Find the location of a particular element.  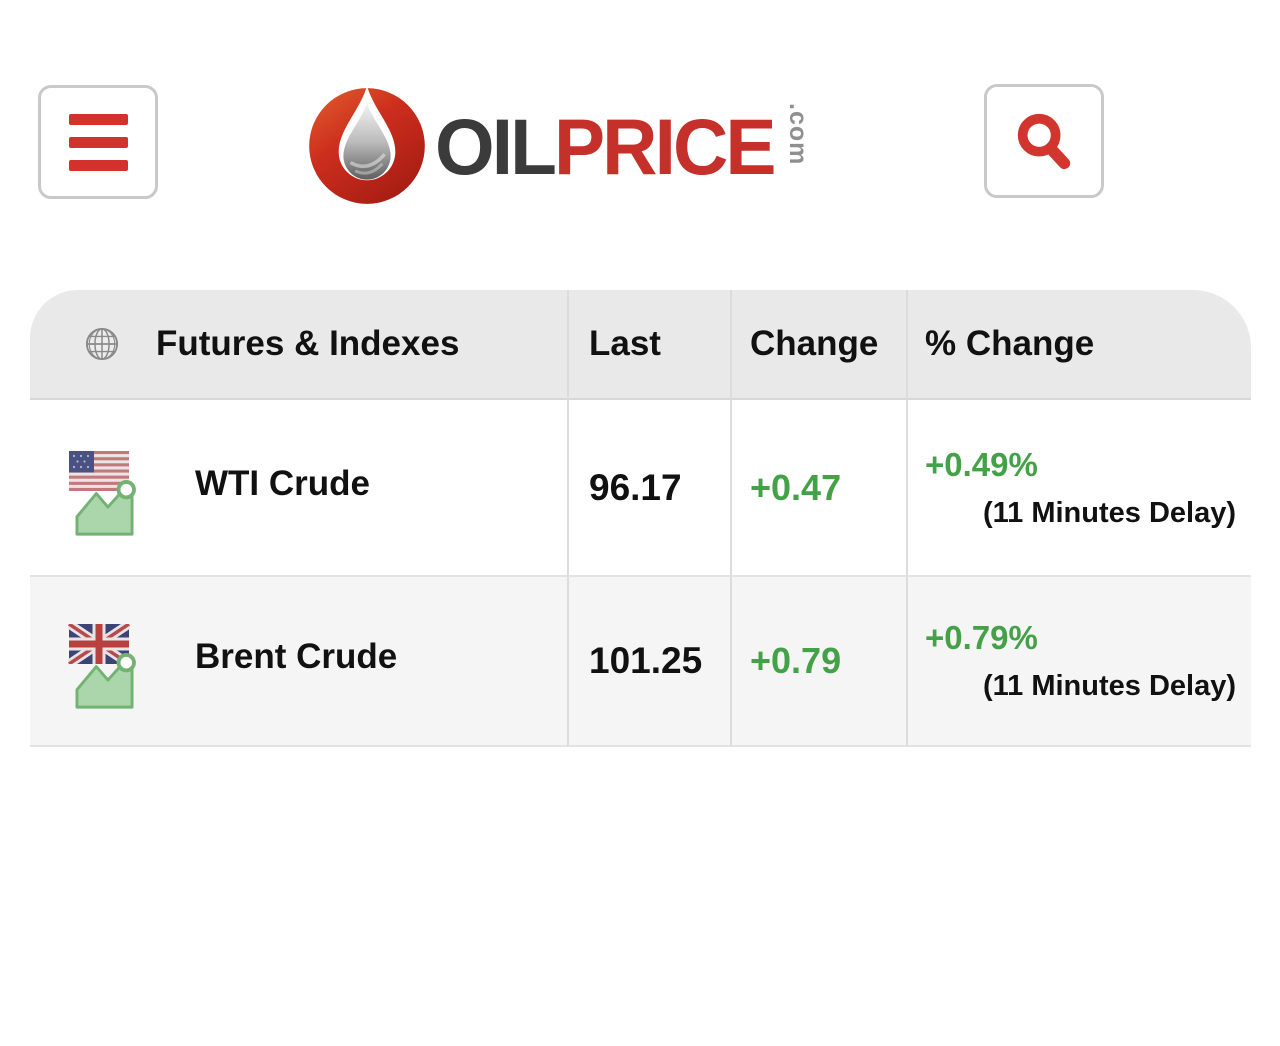

table-row-wti-name-cell: WTI Crude is located at coordinates (298, 488).